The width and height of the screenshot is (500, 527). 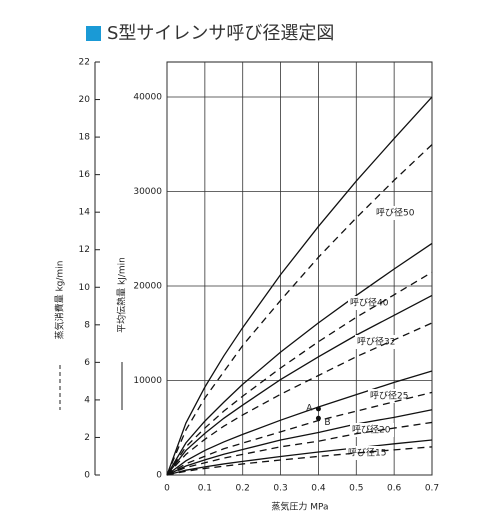 I want to click on point-label: A, so click(x=309, y=408).